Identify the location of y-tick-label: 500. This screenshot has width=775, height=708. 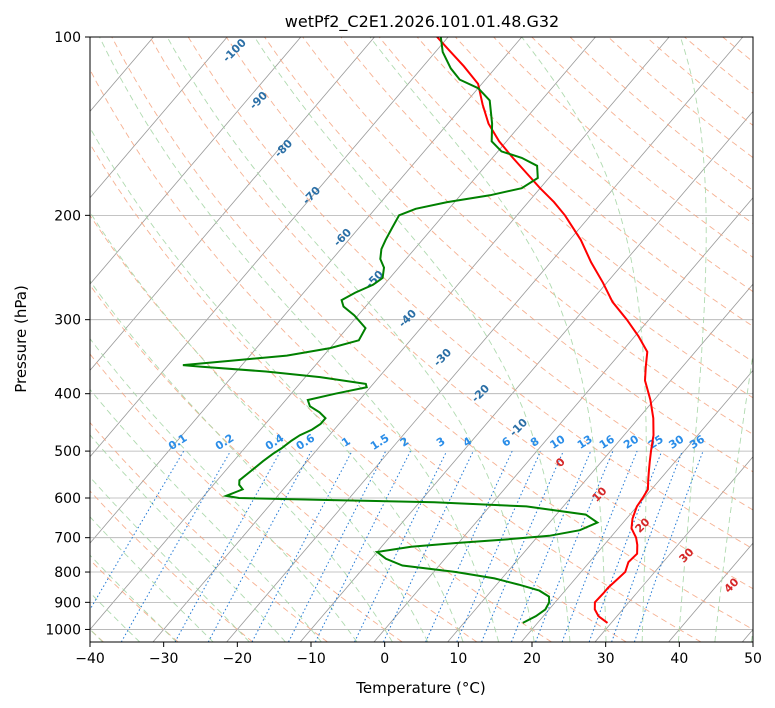
(67, 452).